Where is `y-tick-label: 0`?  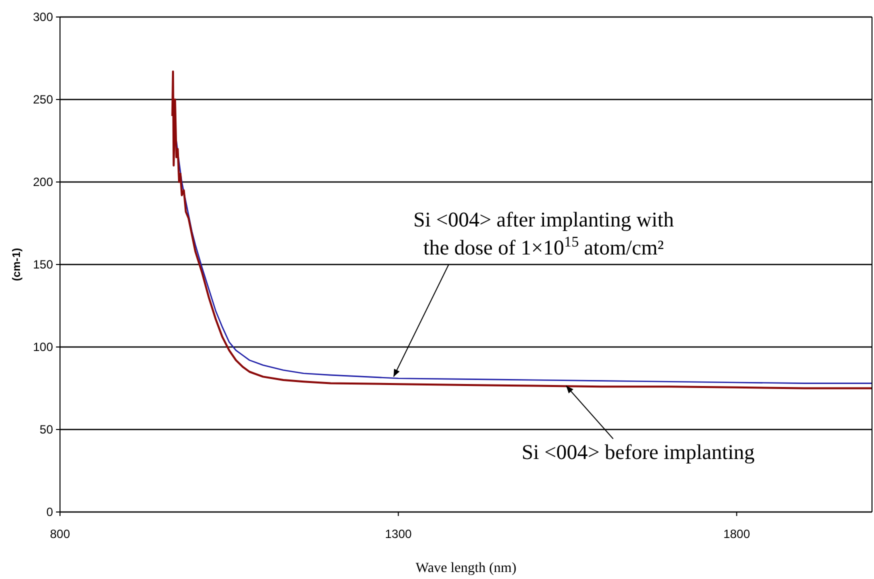 y-tick-label: 0 is located at coordinates (50, 512).